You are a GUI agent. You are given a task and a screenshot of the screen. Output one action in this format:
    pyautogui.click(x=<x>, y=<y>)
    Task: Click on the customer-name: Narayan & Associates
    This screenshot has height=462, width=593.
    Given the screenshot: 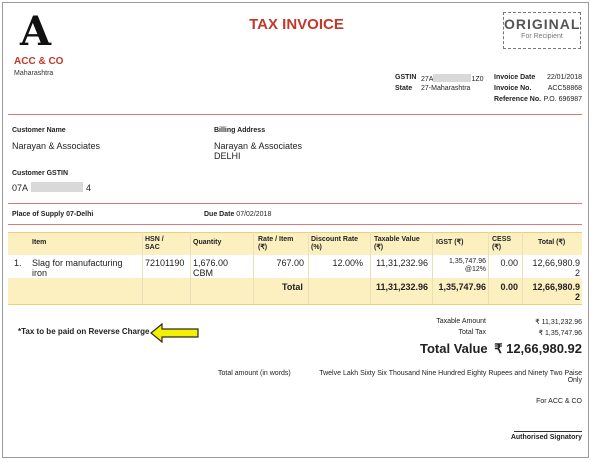 What is the action you would take?
    pyautogui.click(x=56, y=146)
    